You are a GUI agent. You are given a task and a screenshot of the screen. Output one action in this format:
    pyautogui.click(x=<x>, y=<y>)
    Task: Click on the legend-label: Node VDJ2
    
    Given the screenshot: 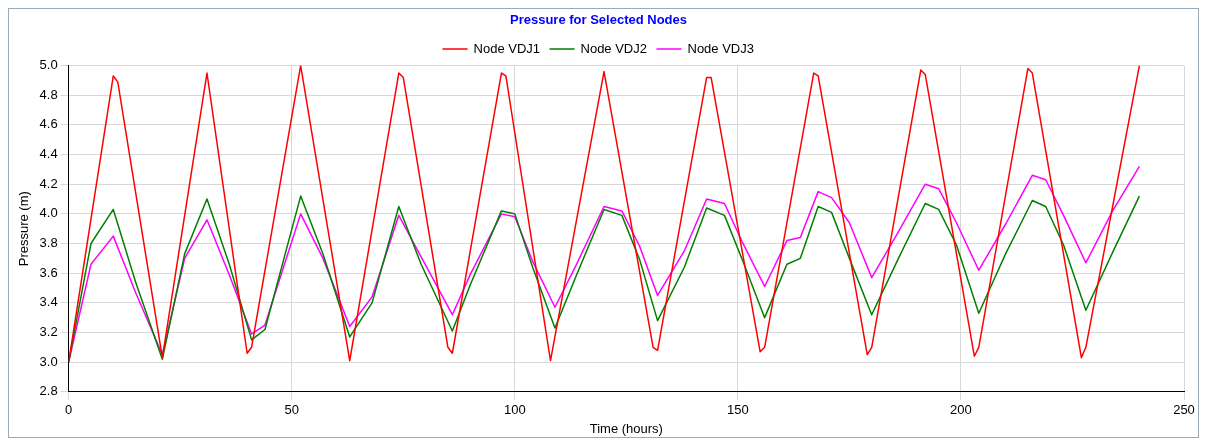 What is the action you would take?
    pyautogui.click(x=613, y=48)
    